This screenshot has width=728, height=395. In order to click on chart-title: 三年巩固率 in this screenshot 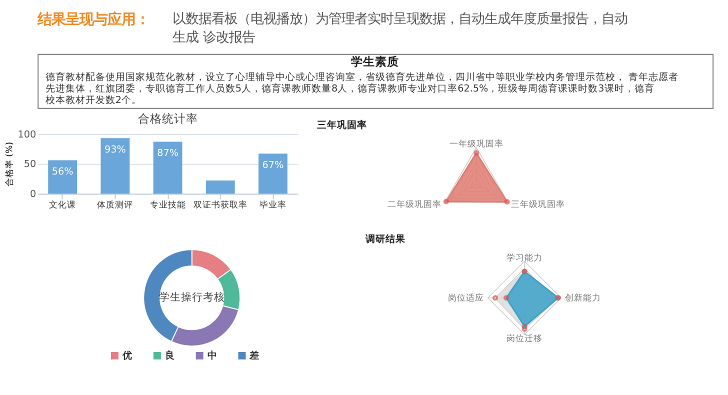, I will do `click(342, 125)`.